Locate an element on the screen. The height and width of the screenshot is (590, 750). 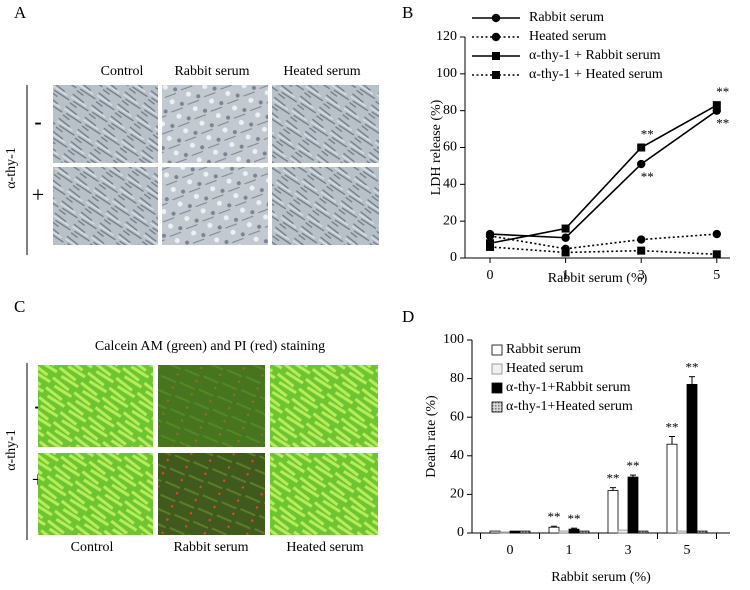
column-label: Control is located at coordinates (122, 71).